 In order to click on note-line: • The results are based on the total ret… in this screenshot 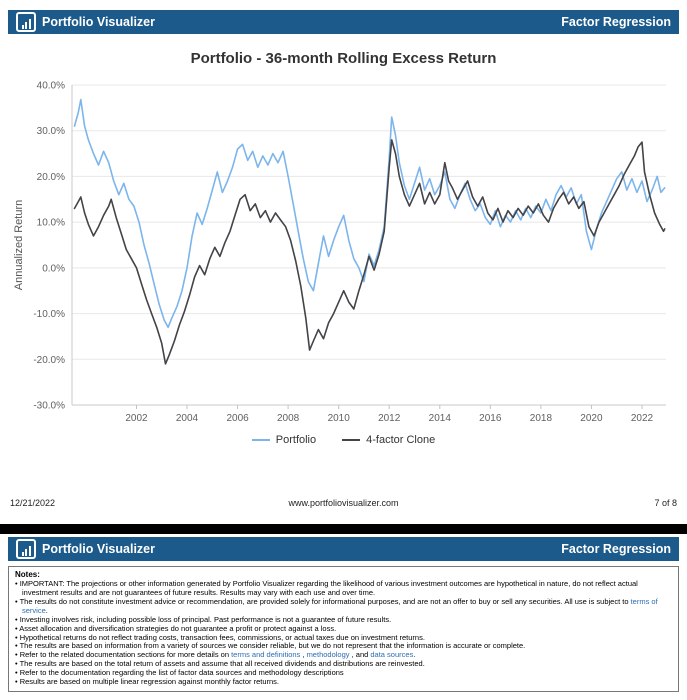, I will do `click(343, 664)`.